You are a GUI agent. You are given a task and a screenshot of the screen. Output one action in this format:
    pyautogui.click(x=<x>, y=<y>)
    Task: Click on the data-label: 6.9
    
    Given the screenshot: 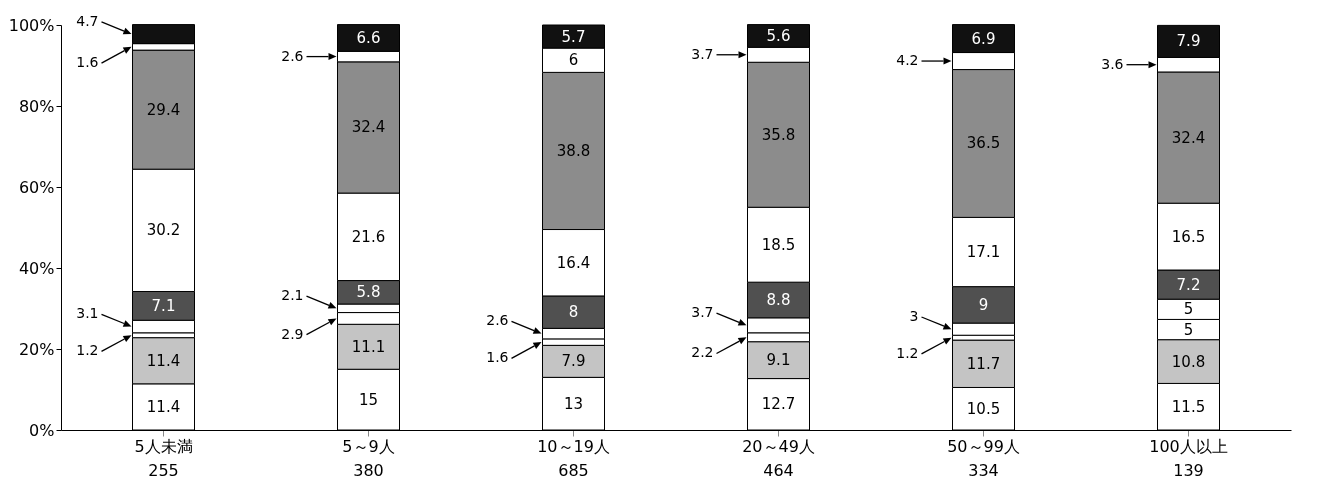 What is the action you would take?
    pyautogui.click(x=983, y=38)
    